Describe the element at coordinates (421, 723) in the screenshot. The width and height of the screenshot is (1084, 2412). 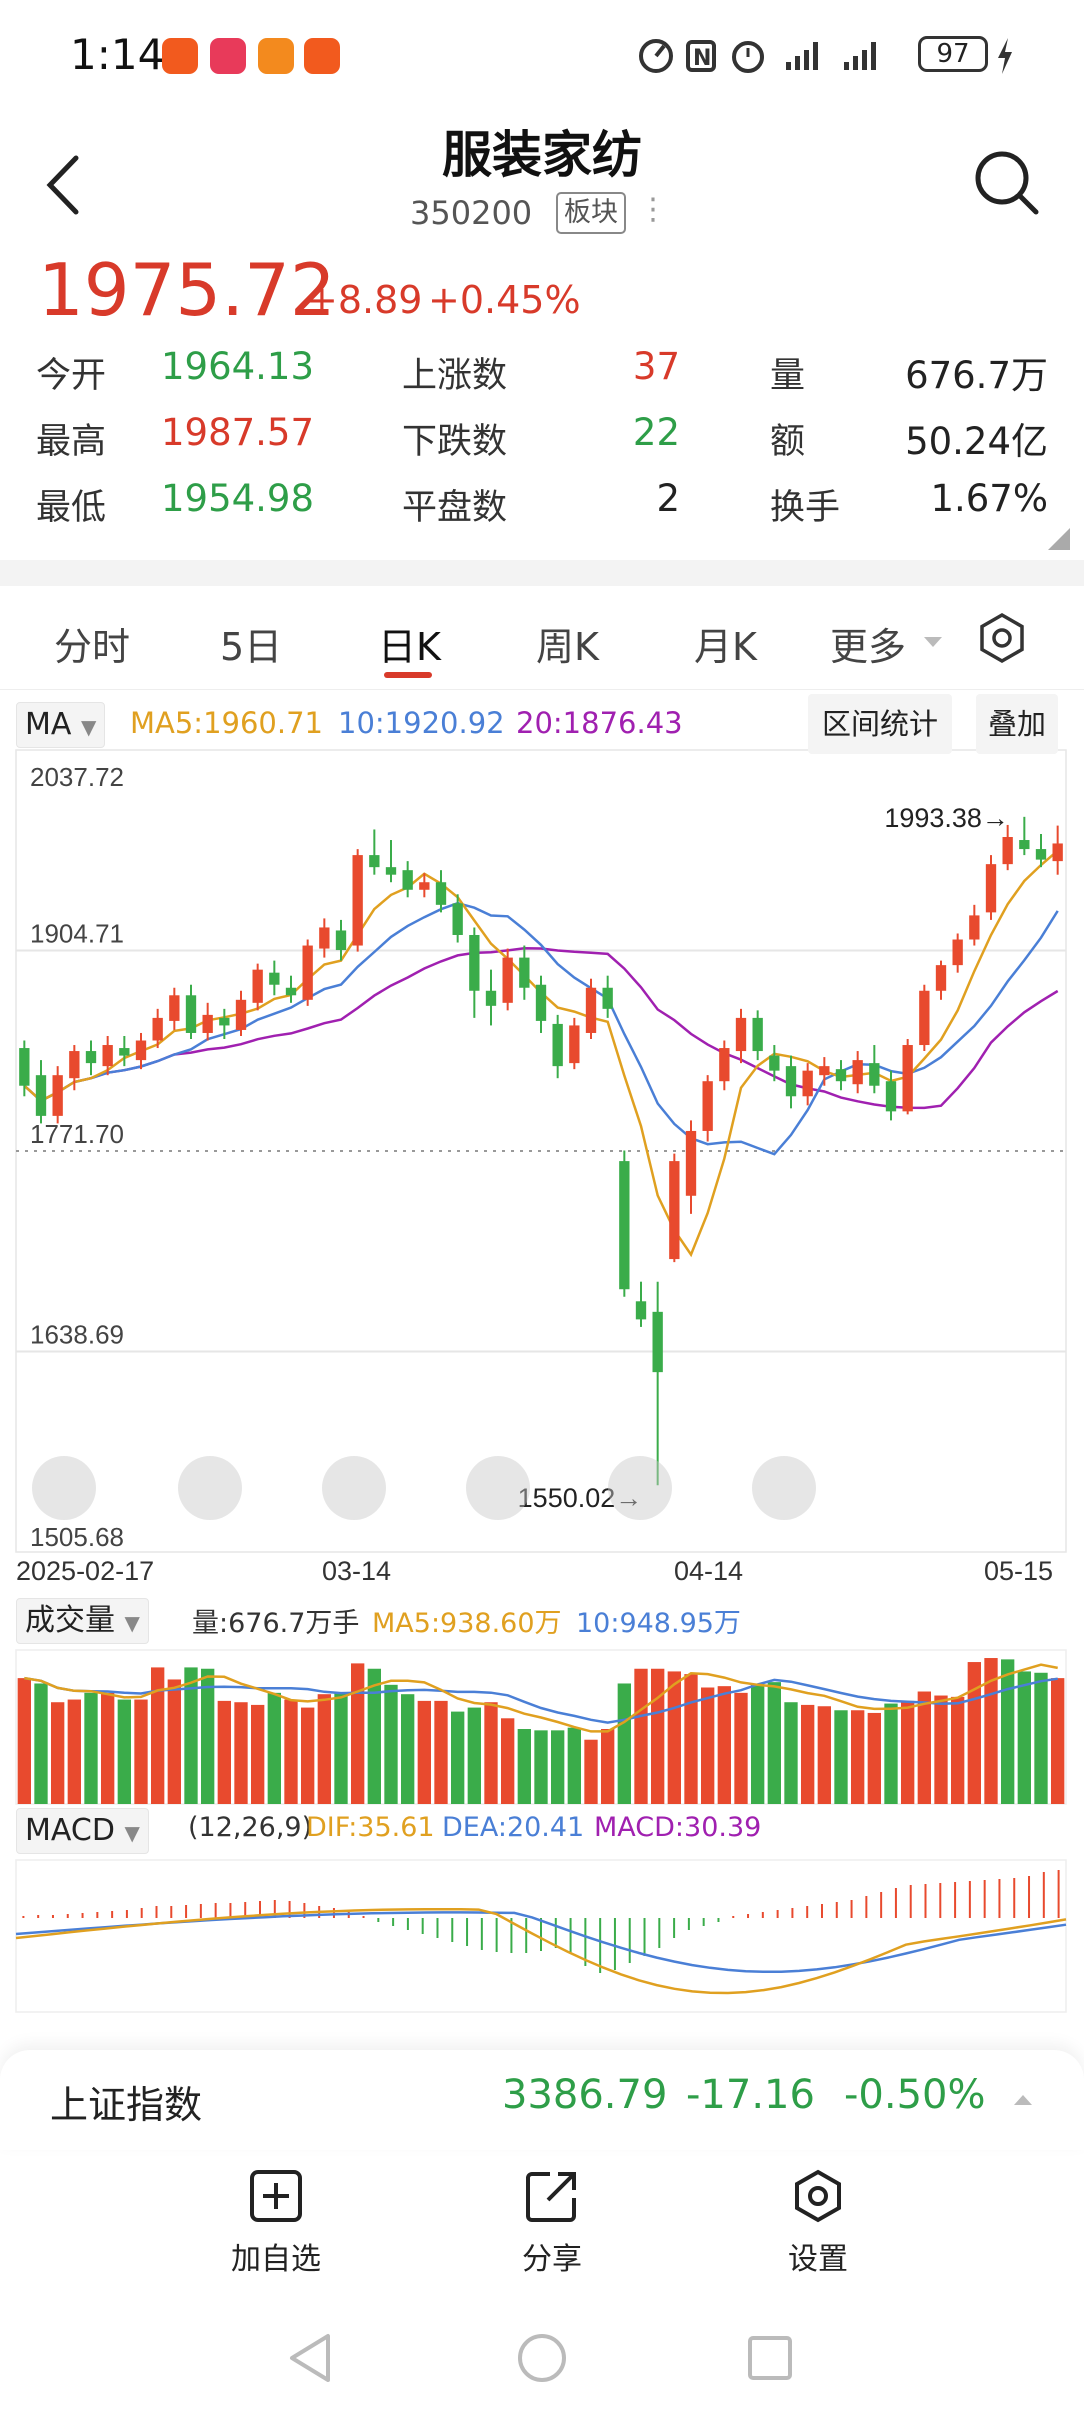
I see `ma10-legend: 10:1920.92` at that location.